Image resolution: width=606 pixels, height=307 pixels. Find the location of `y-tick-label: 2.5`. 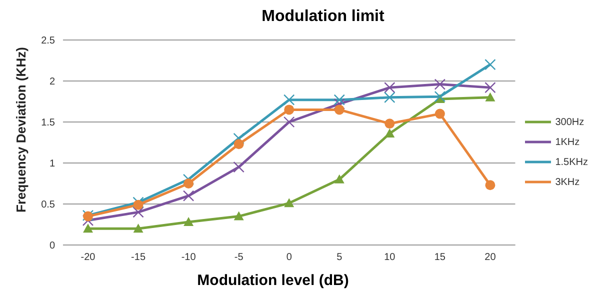

y-tick-label: 2.5 is located at coordinates (48, 41).